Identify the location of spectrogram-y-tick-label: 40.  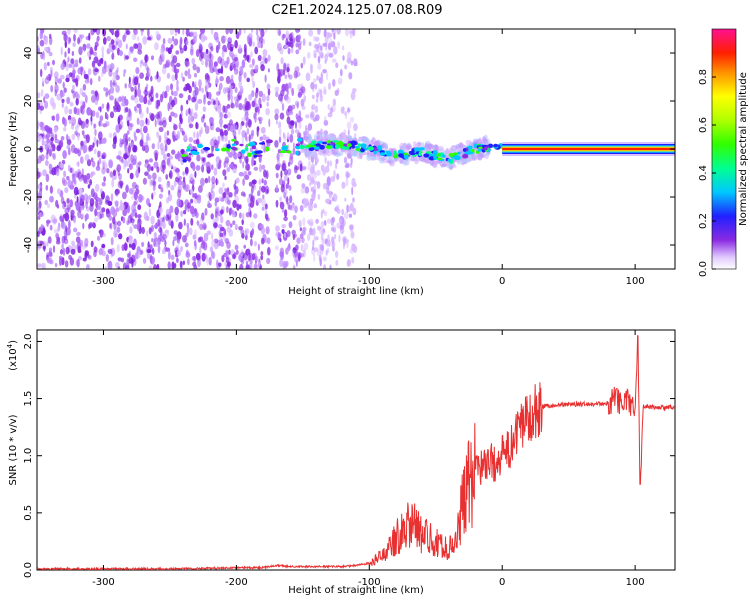
(28, 53).